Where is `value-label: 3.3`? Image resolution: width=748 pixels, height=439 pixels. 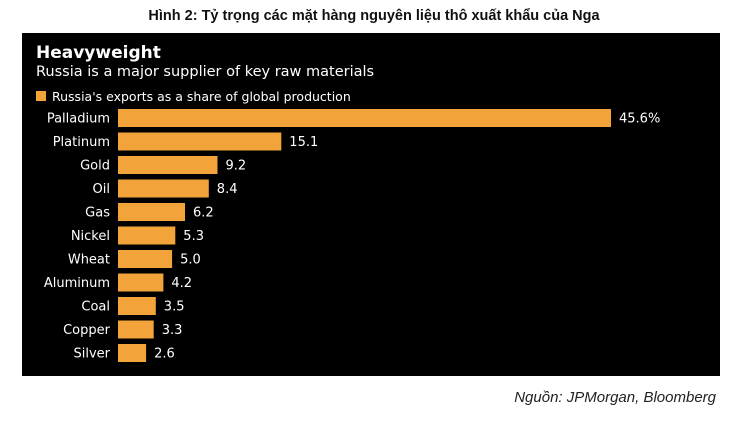 value-label: 3.3 is located at coordinates (172, 330).